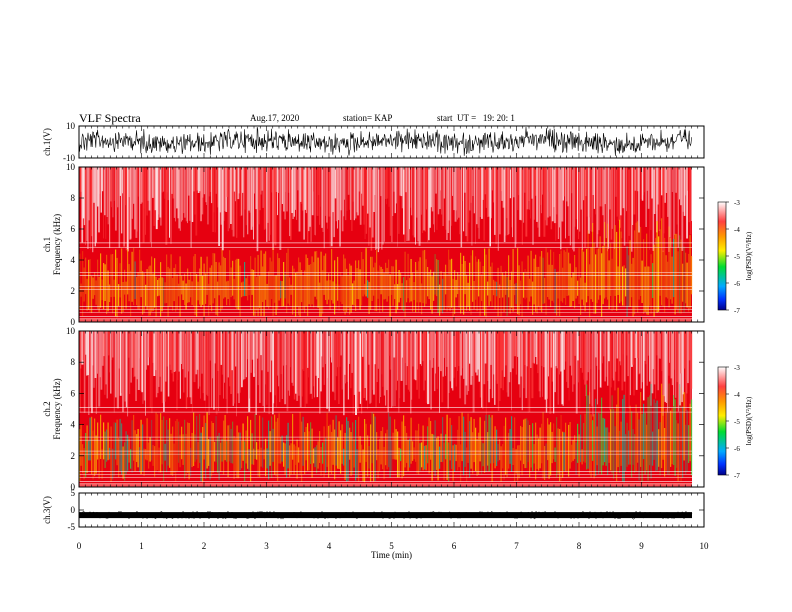 The width and height of the screenshot is (792, 612). What do you see at coordinates (368, 118) in the screenshot?
I see `station-label: station= KAP` at bounding box center [368, 118].